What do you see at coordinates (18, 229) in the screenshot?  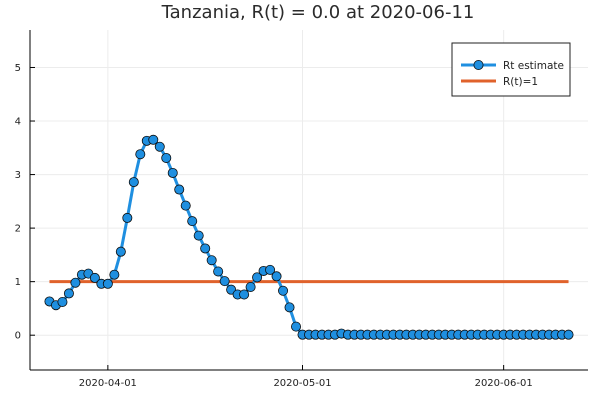 I see `y-tick-label: 2` at bounding box center [18, 229].